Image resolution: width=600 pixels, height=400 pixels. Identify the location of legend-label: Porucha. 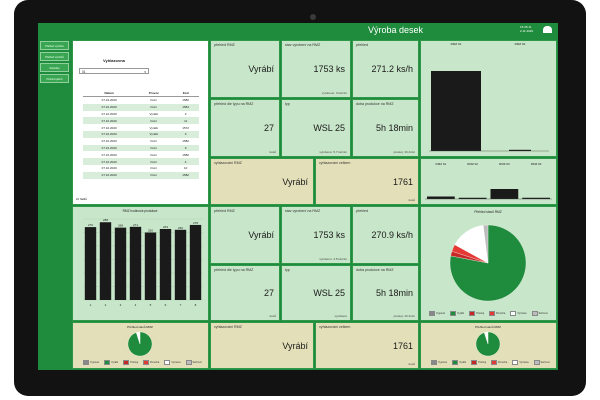
(503, 363).